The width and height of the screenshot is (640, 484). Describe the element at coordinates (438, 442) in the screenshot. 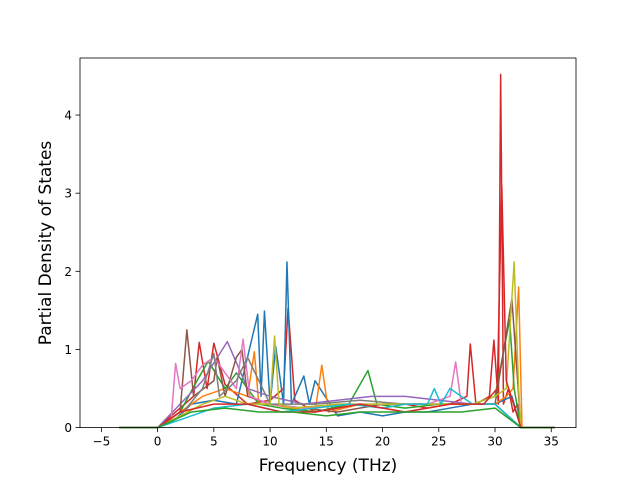

I see `x-tick-label: 25` at that location.